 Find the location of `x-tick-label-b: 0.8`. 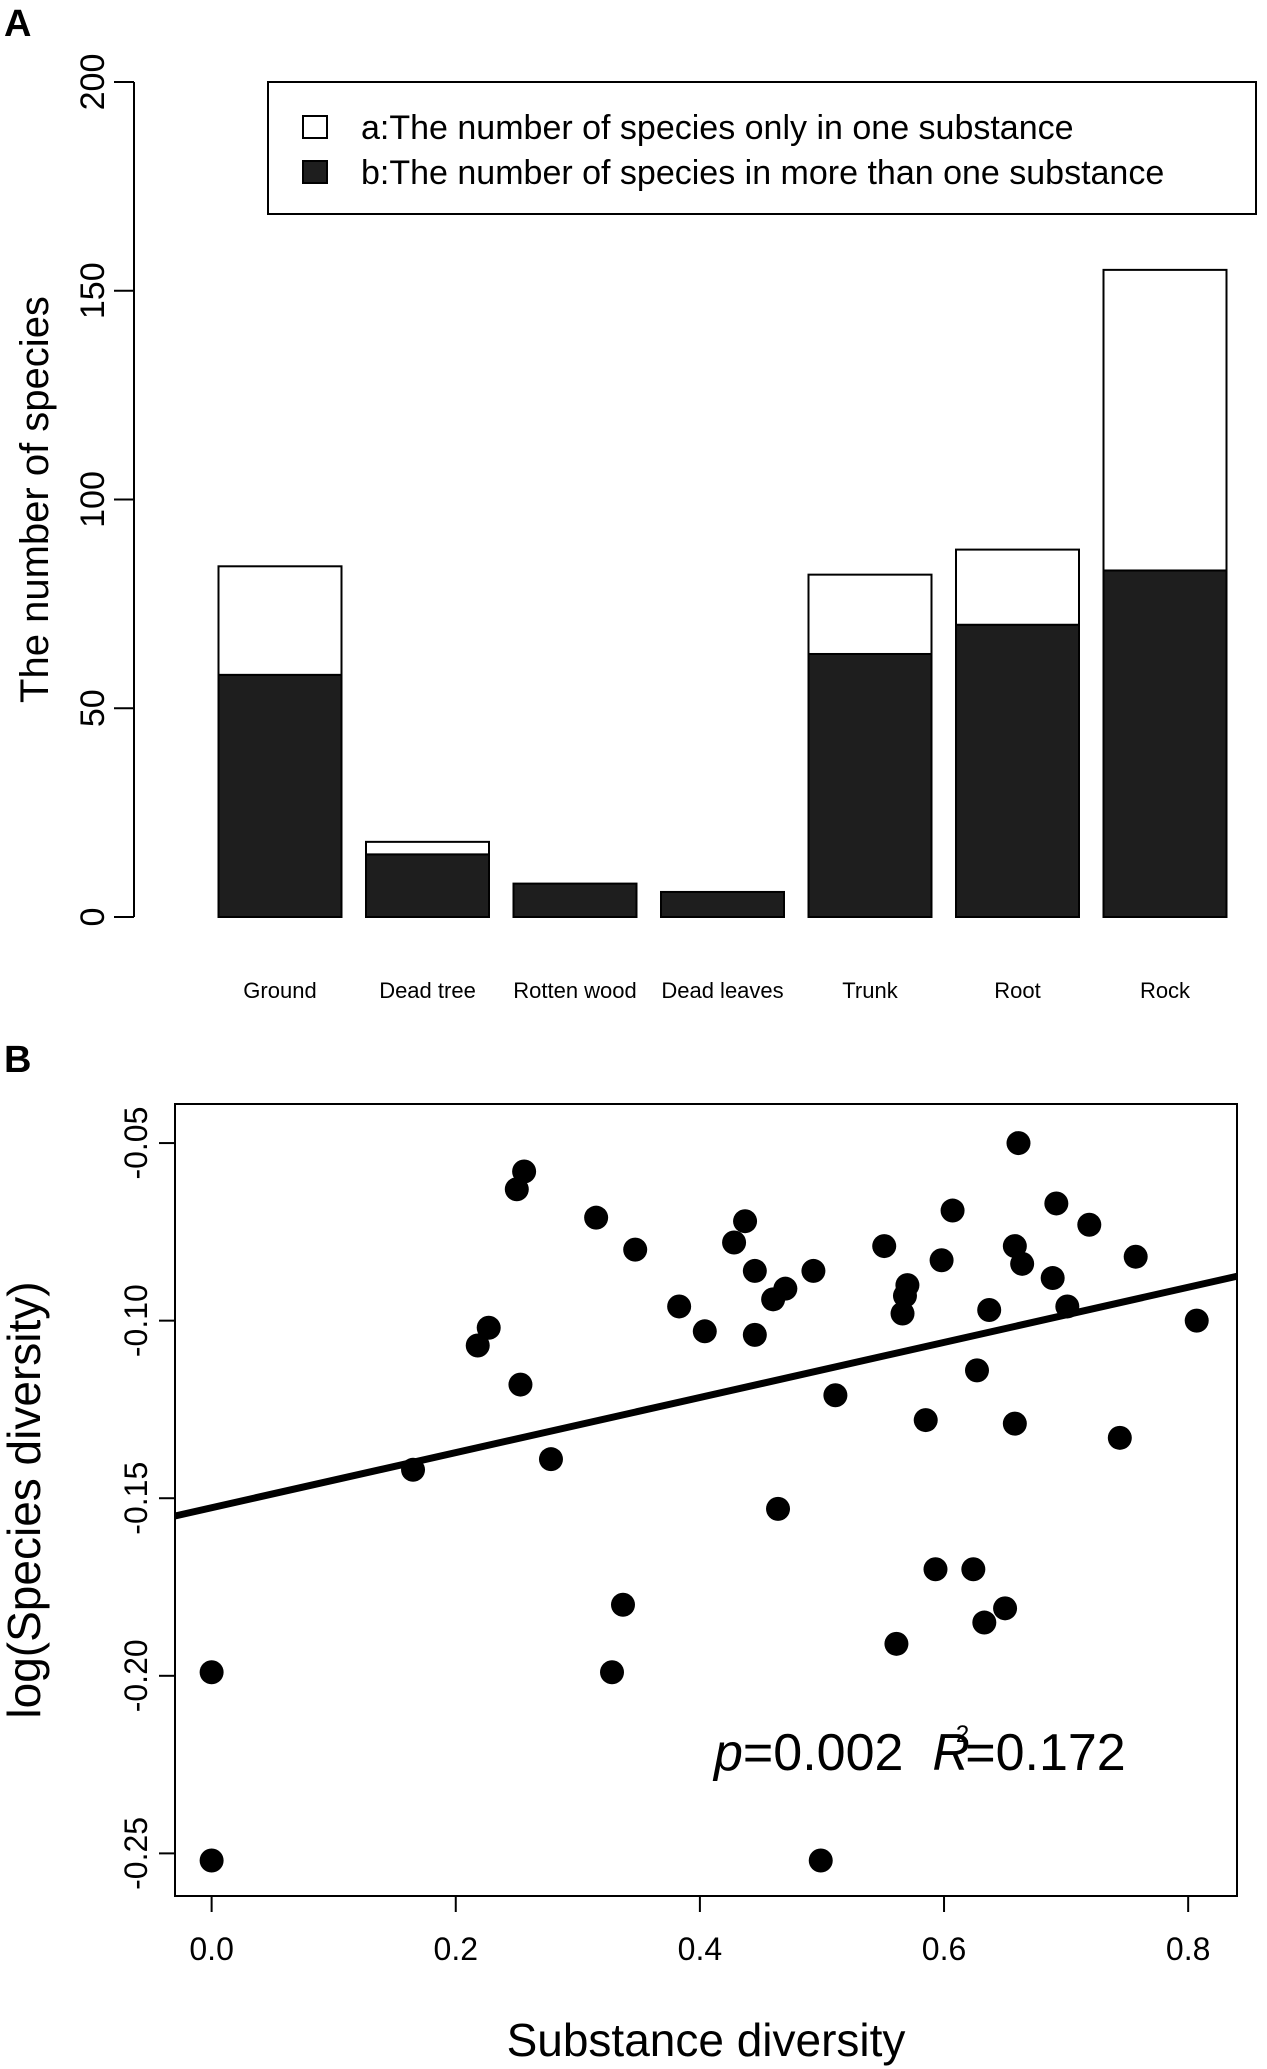

x-tick-label-b: 0.8 is located at coordinates (1188, 1949).